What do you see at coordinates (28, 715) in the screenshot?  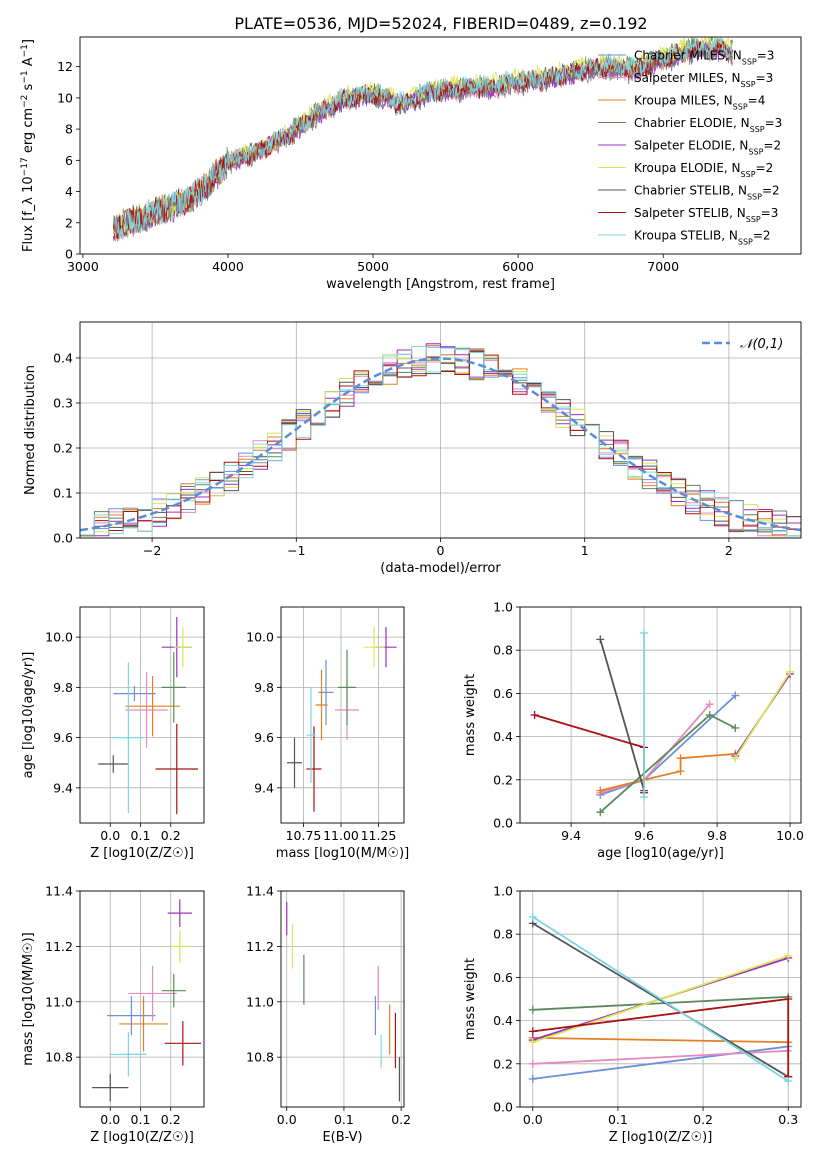 I see `y-axis-label: age [log10(age/yr)]` at bounding box center [28, 715].